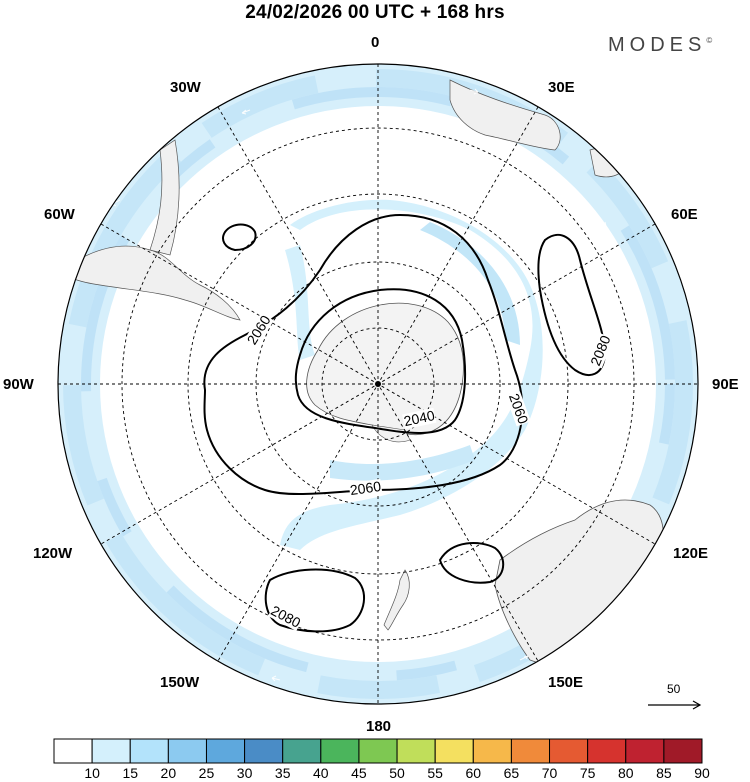 This screenshot has width=750, height=782. Describe the element at coordinates (185, 87) in the screenshot. I see `lon-label-30w: 30W` at that location.